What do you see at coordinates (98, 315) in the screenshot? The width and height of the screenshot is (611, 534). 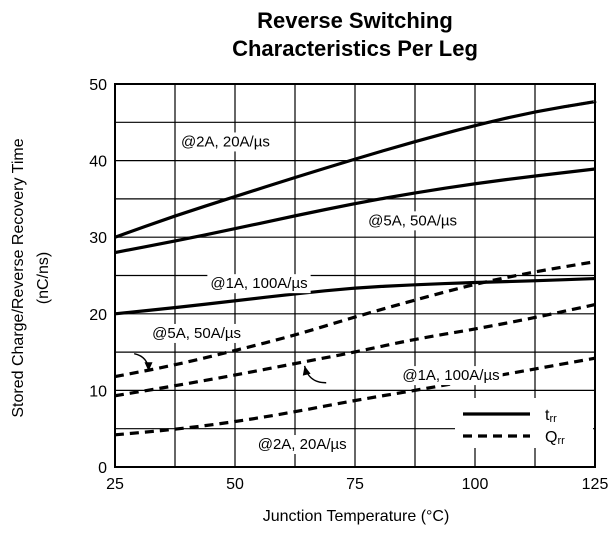 I see `y-tick-label: 20` at bounding box center [98, 315].